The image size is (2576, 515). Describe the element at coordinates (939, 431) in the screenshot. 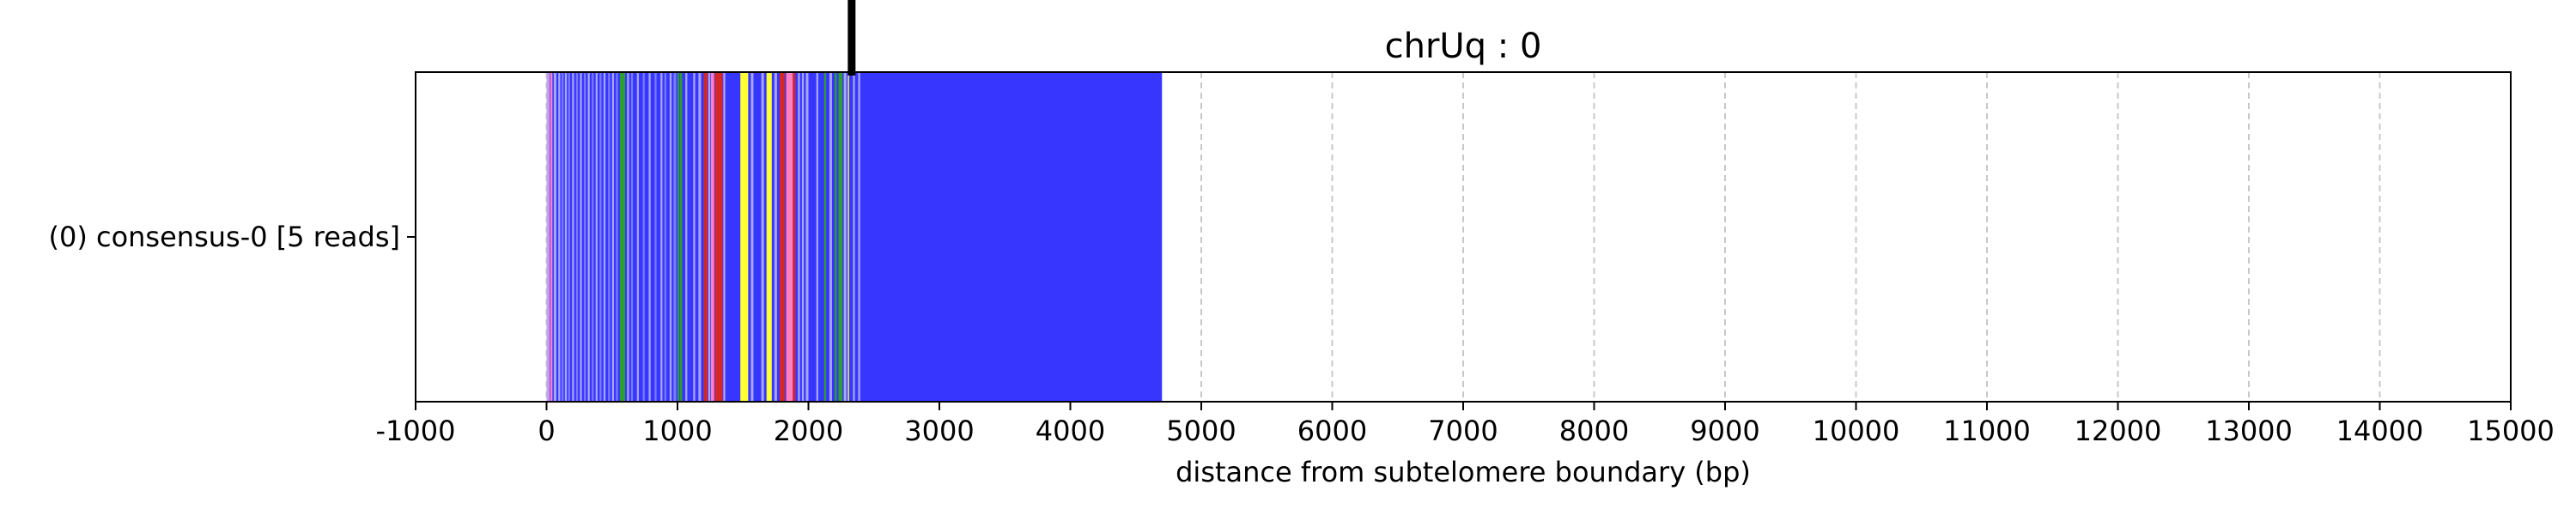

I see `x-tick-label: 3000` at that location.